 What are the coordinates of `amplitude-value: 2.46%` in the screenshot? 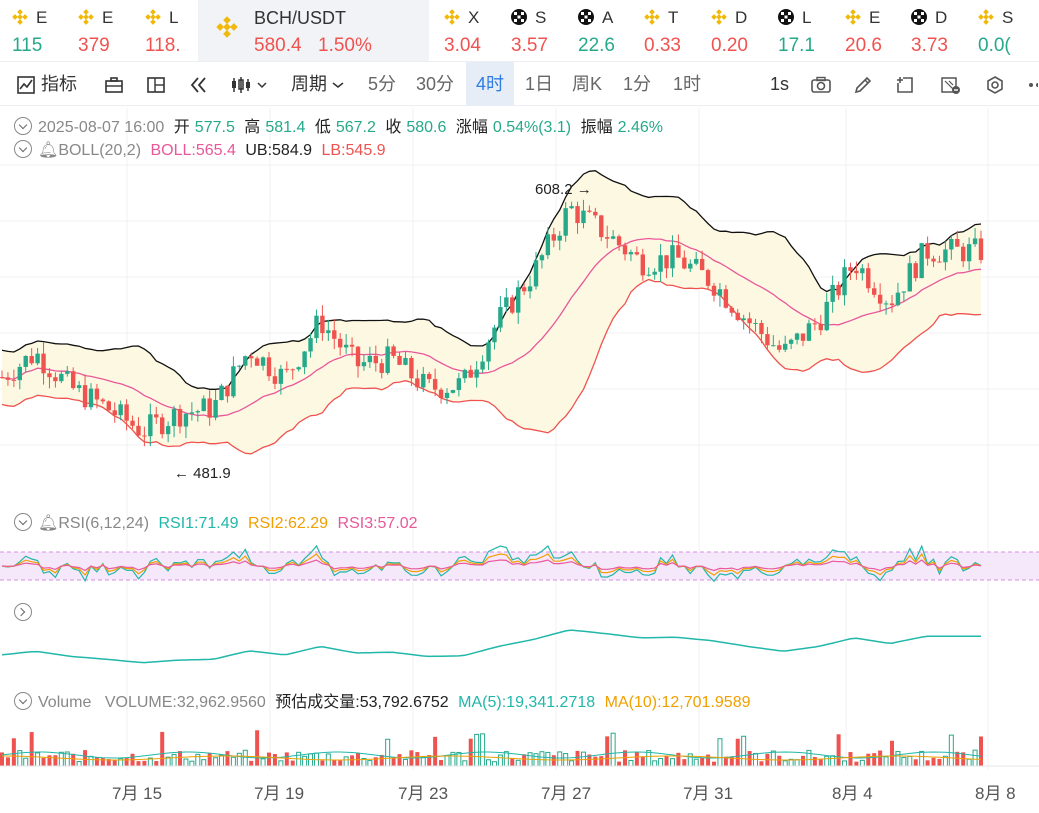 It's located at (640, 127).